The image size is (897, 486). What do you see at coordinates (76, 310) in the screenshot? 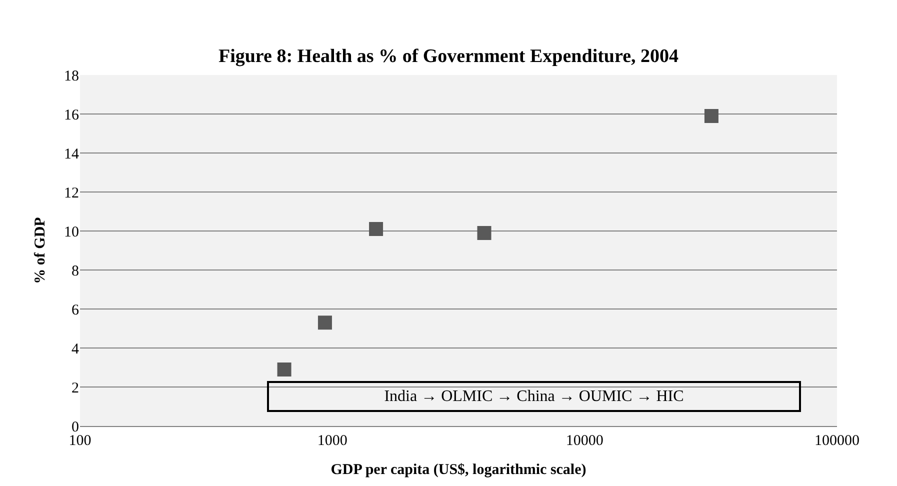
I see `y-tick-label: 6` at bounding box center [76, 310].